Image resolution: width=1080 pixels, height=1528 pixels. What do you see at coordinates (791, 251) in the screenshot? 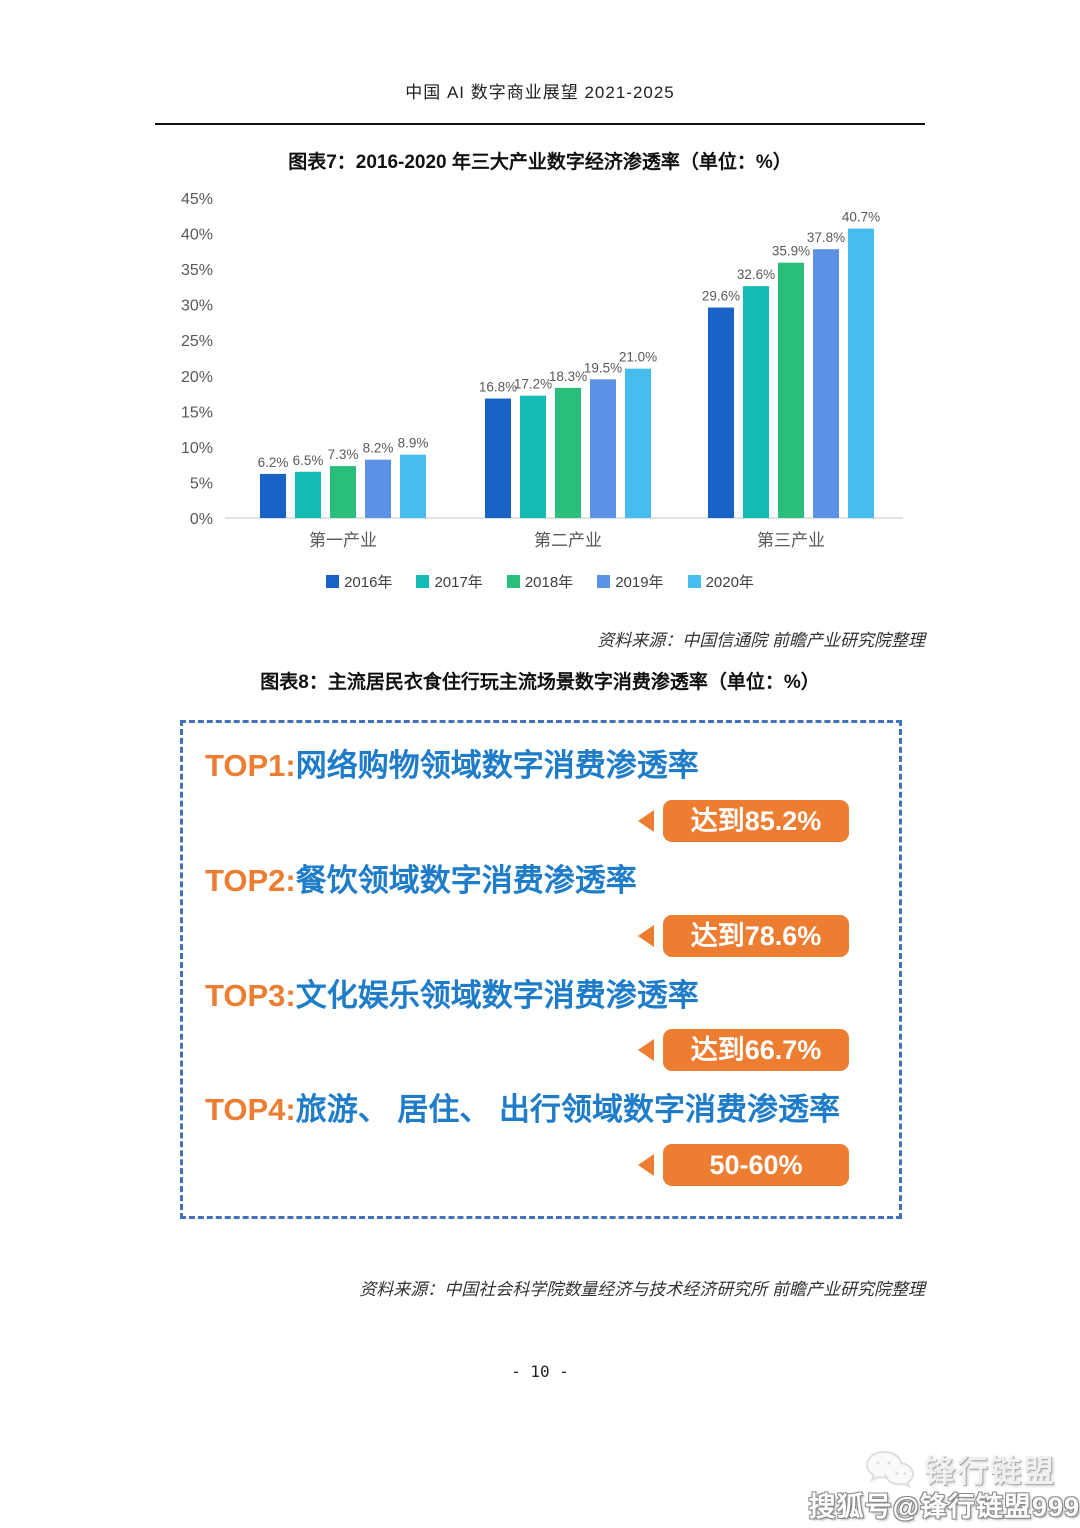
I see `bar-value-label: 35.9%` at bounding box center [791, 251].